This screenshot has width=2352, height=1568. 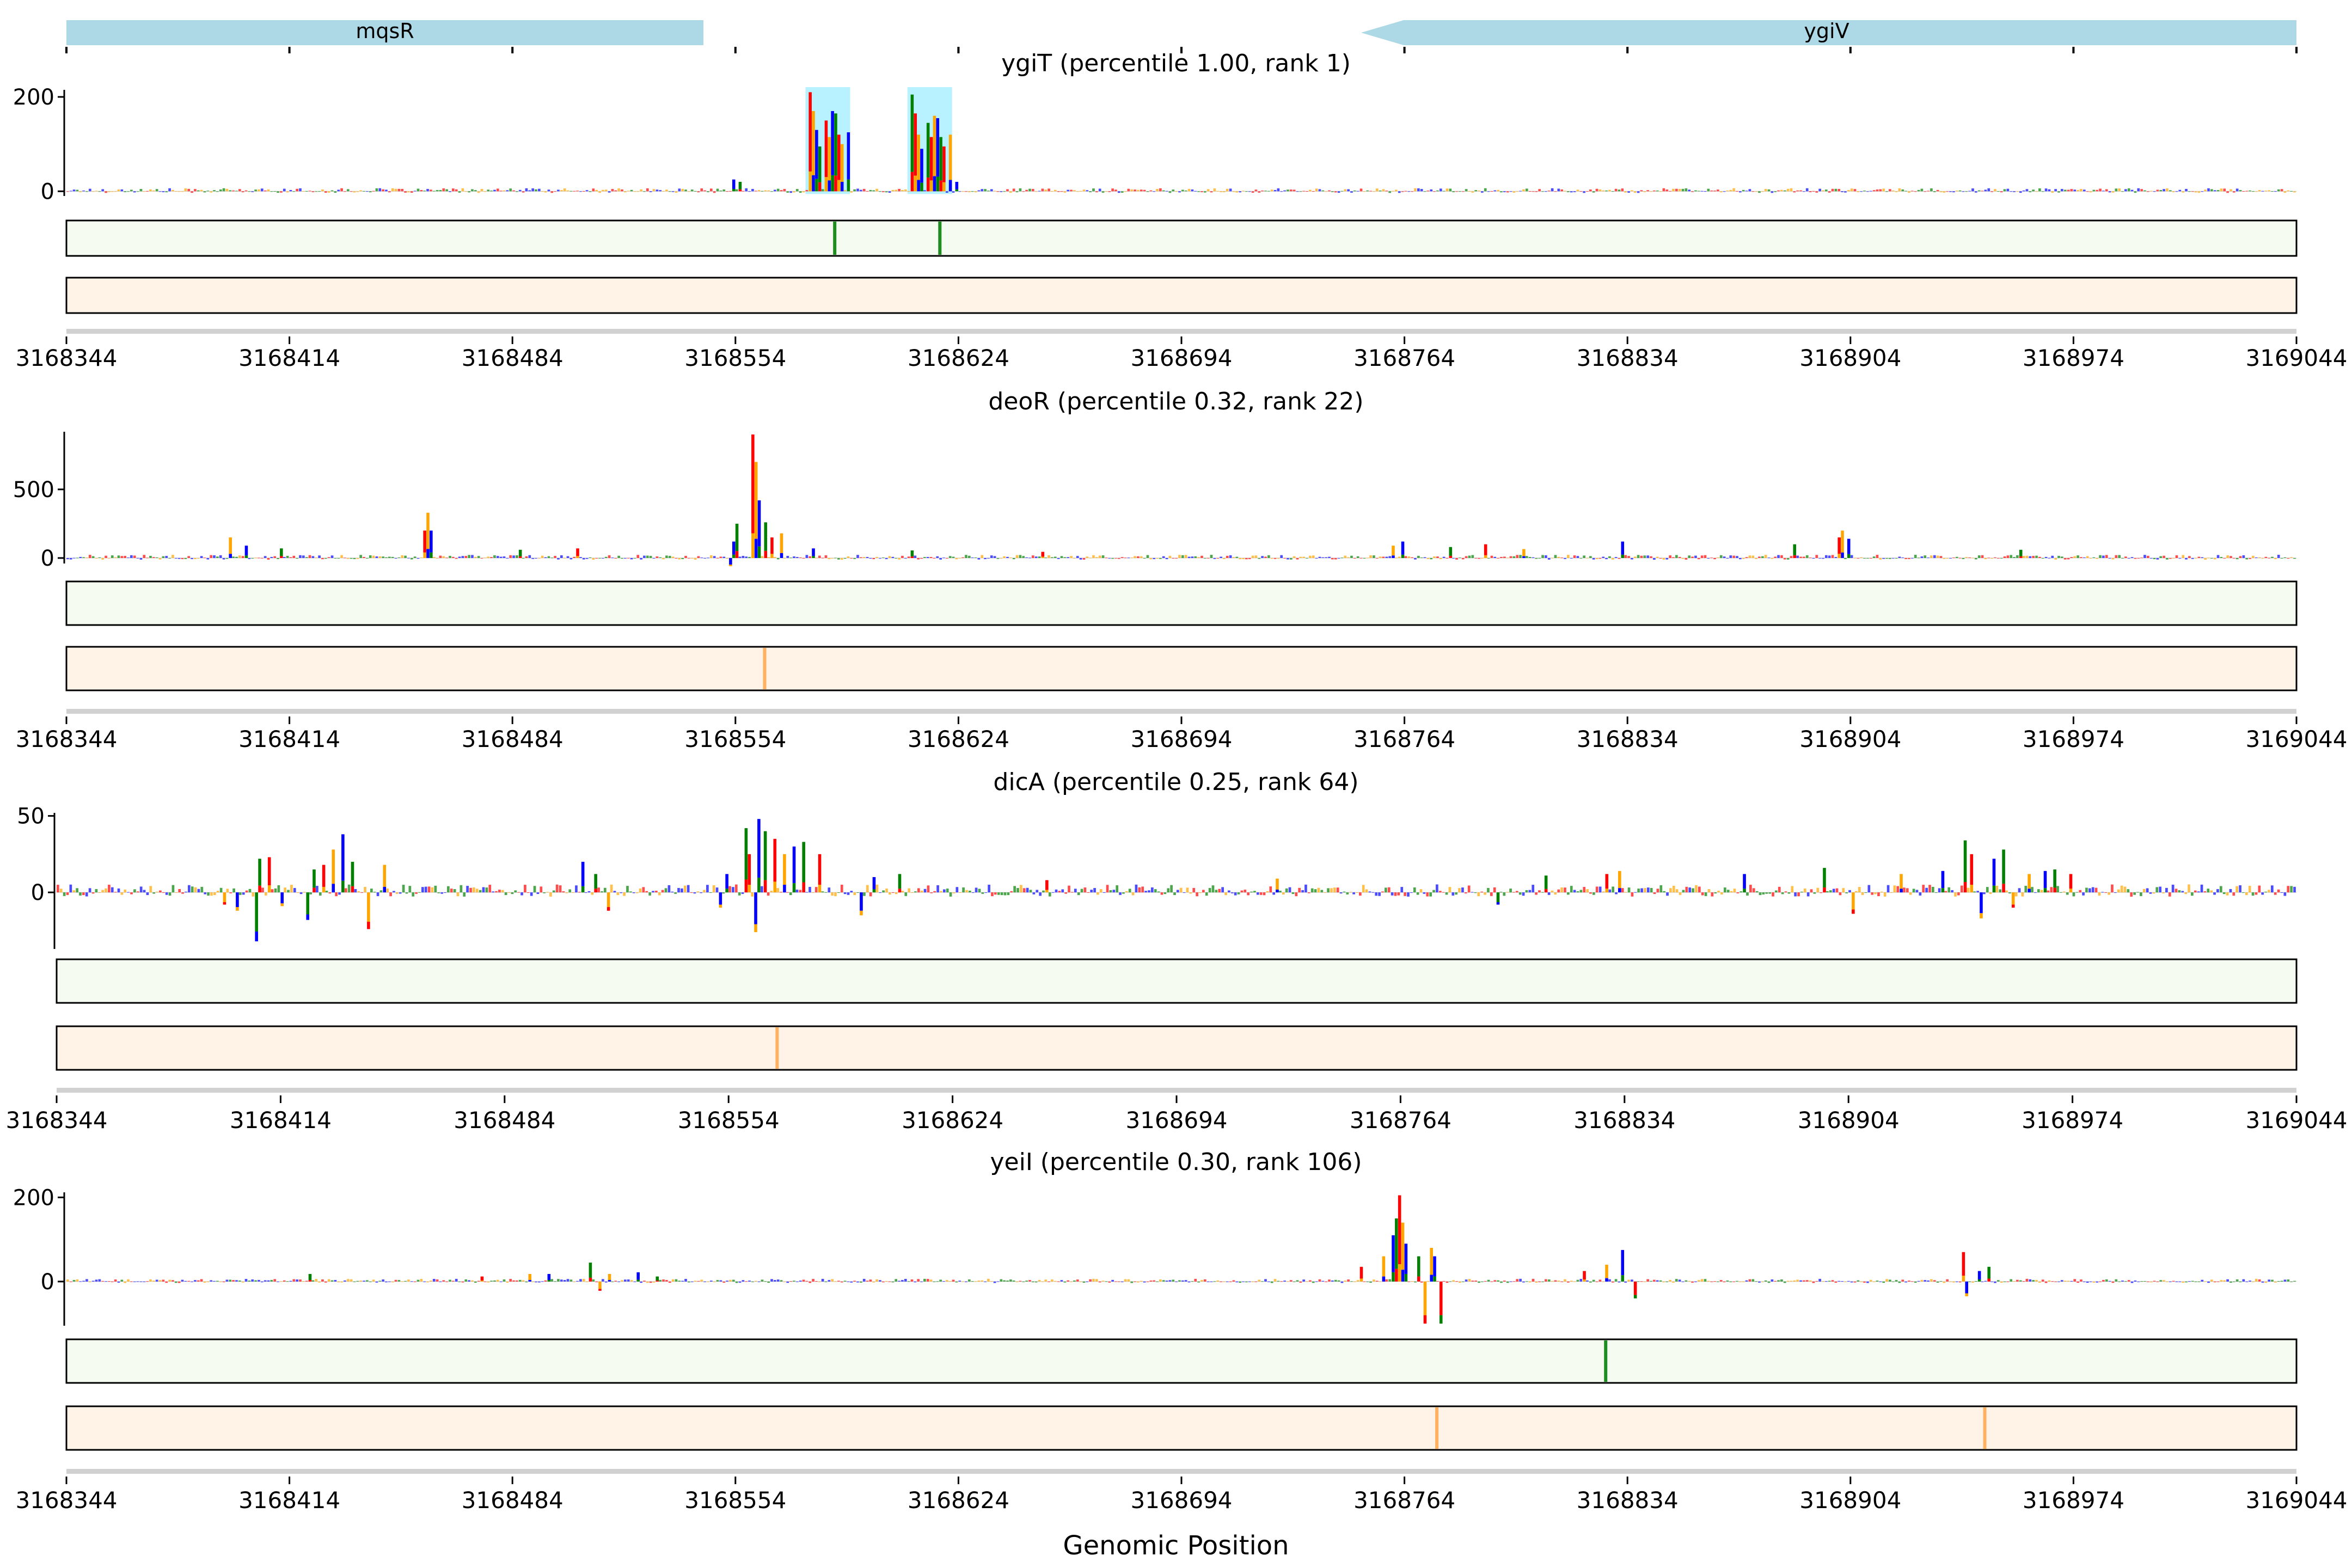 I want to click on x-tick-label: 3168834, so click(x=1624, y=1120).